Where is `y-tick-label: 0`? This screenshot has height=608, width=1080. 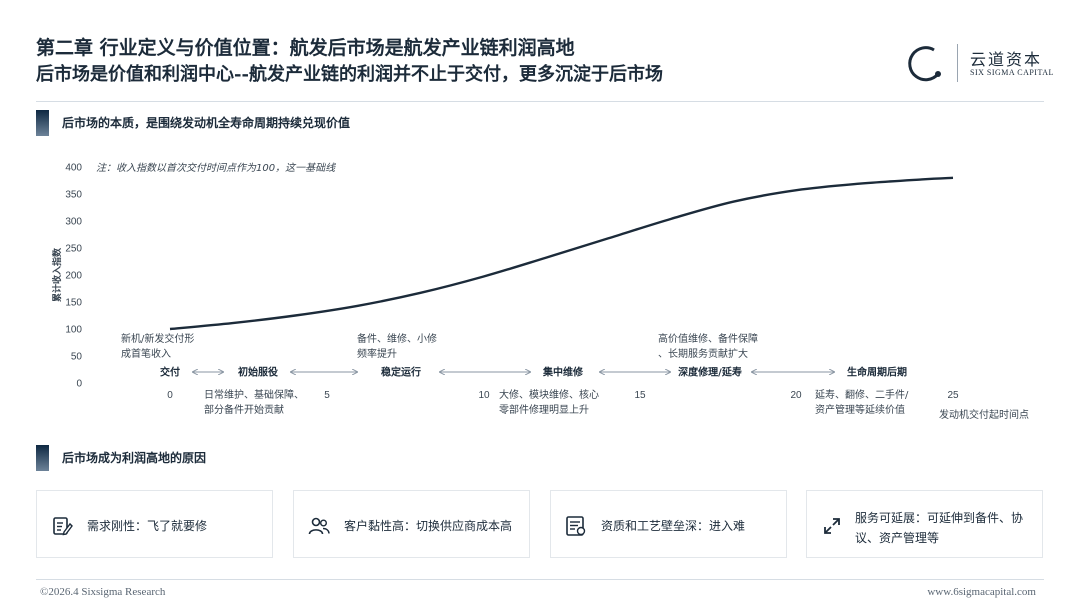 y-tick-label: 0 is located at coordinates (79, 384).